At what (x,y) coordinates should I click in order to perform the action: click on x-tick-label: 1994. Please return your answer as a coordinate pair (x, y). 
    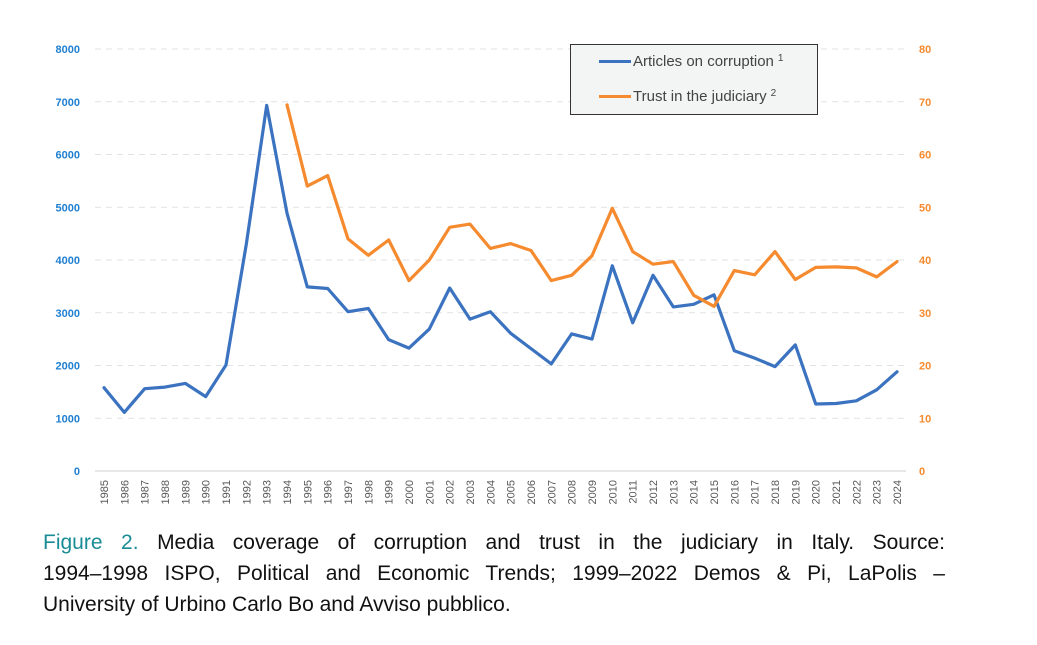
    Looking at the image, I should click on (288, 492).